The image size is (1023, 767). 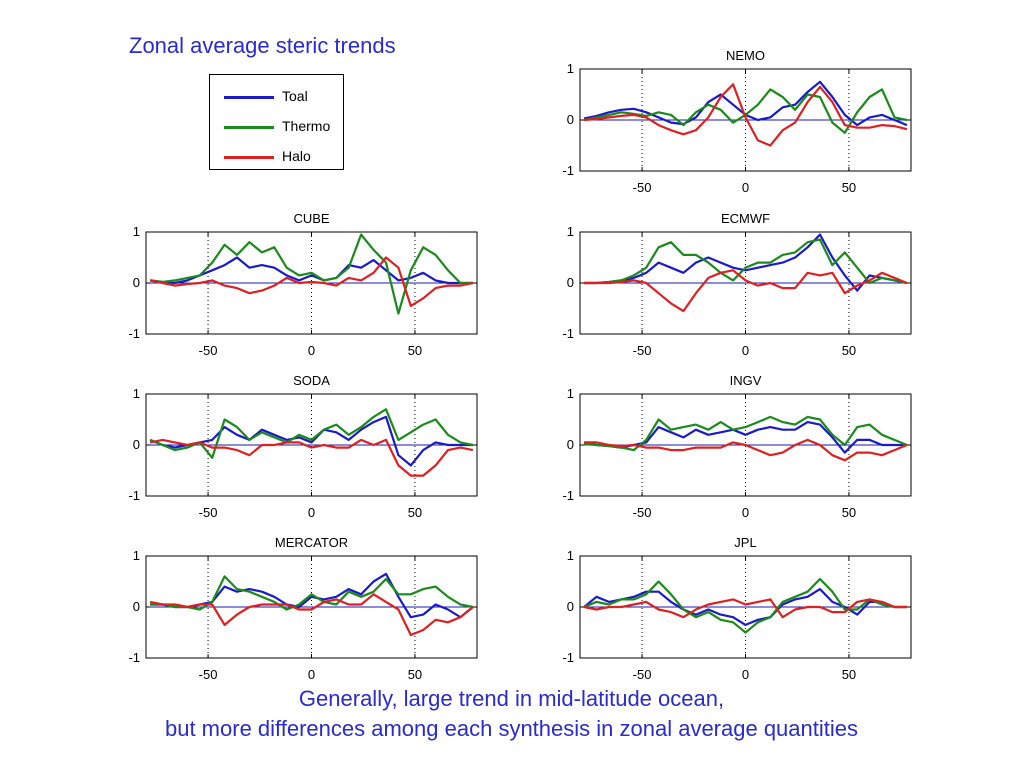 I want to click on x-tick-label-cube--50: -50, so click(x=208, y=350).